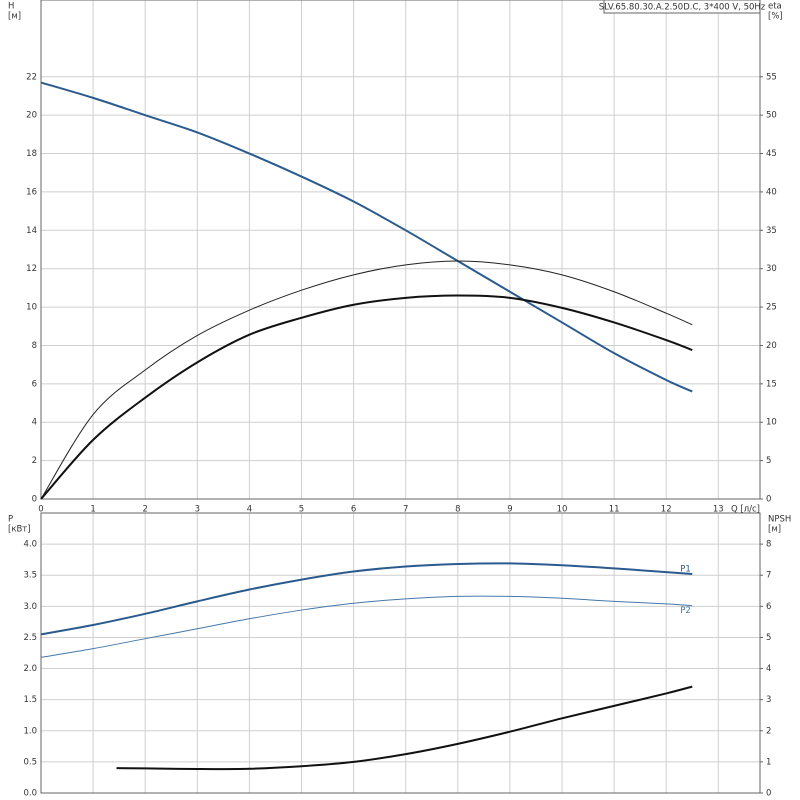 Image resolution: width=800 pixels, height=800 pixels. What do you see at coordinates (771, 423) in the screenshot?
I see `y2-tick-label: 10` at bounding box center [771, 423].